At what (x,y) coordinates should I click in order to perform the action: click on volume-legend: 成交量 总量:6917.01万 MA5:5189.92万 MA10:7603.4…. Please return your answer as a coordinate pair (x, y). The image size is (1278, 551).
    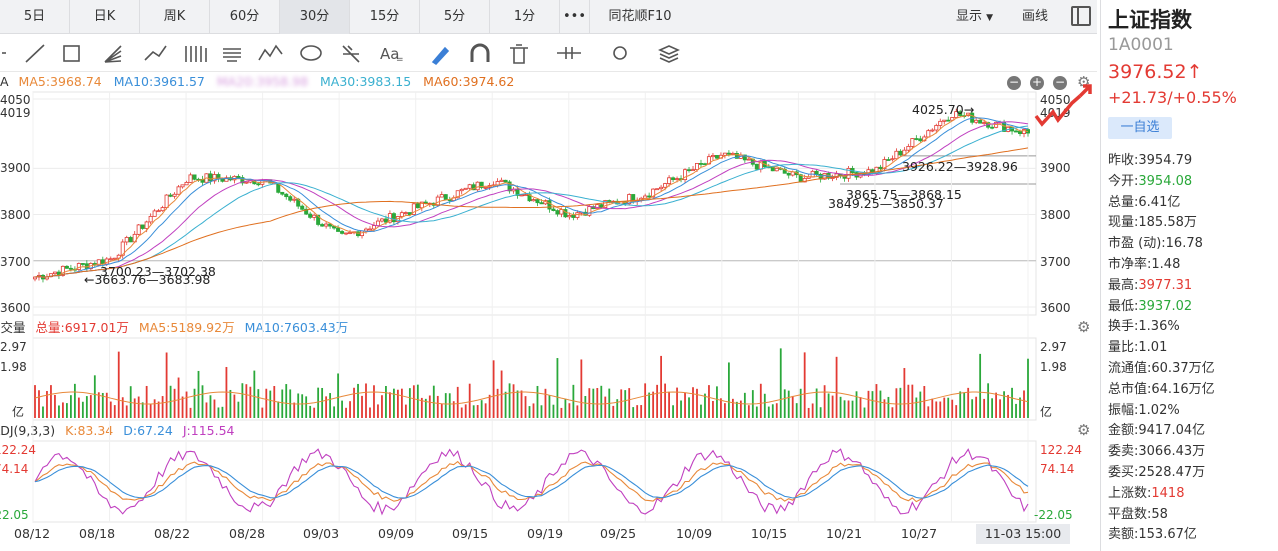
    Looking at the image, I should click on (174, 328).